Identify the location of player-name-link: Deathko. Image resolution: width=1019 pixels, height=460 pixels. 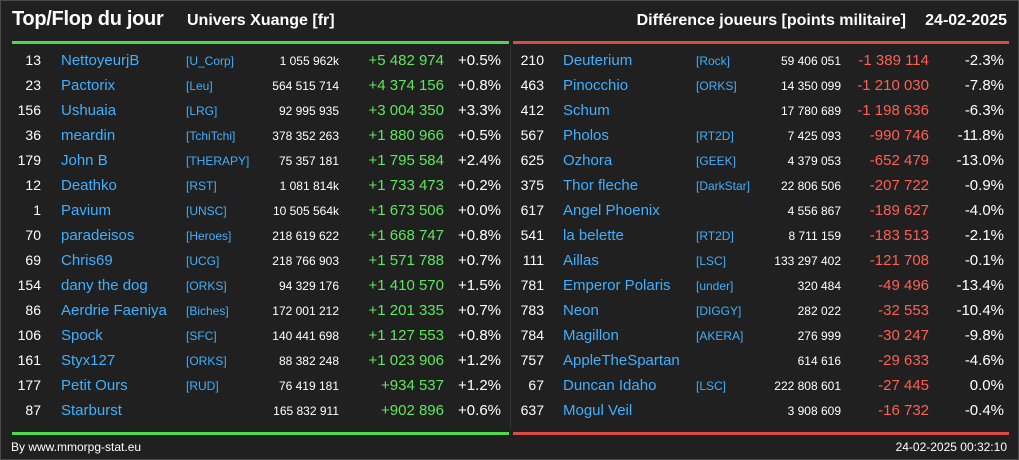
(89, 185).